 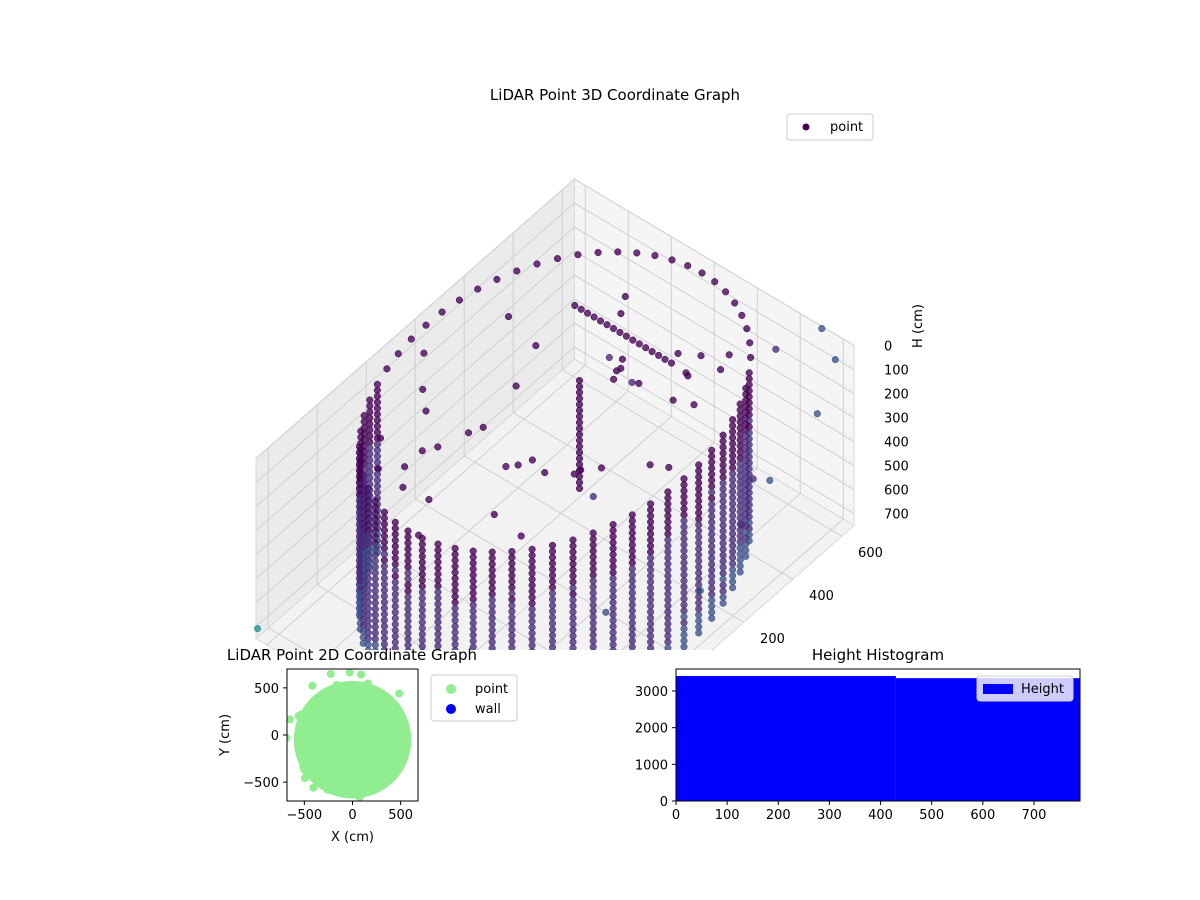 What do you see at coordinates (1025, 688) in the screenshot?
I see `legend-hist-box` at bounding box center [1025, 688].